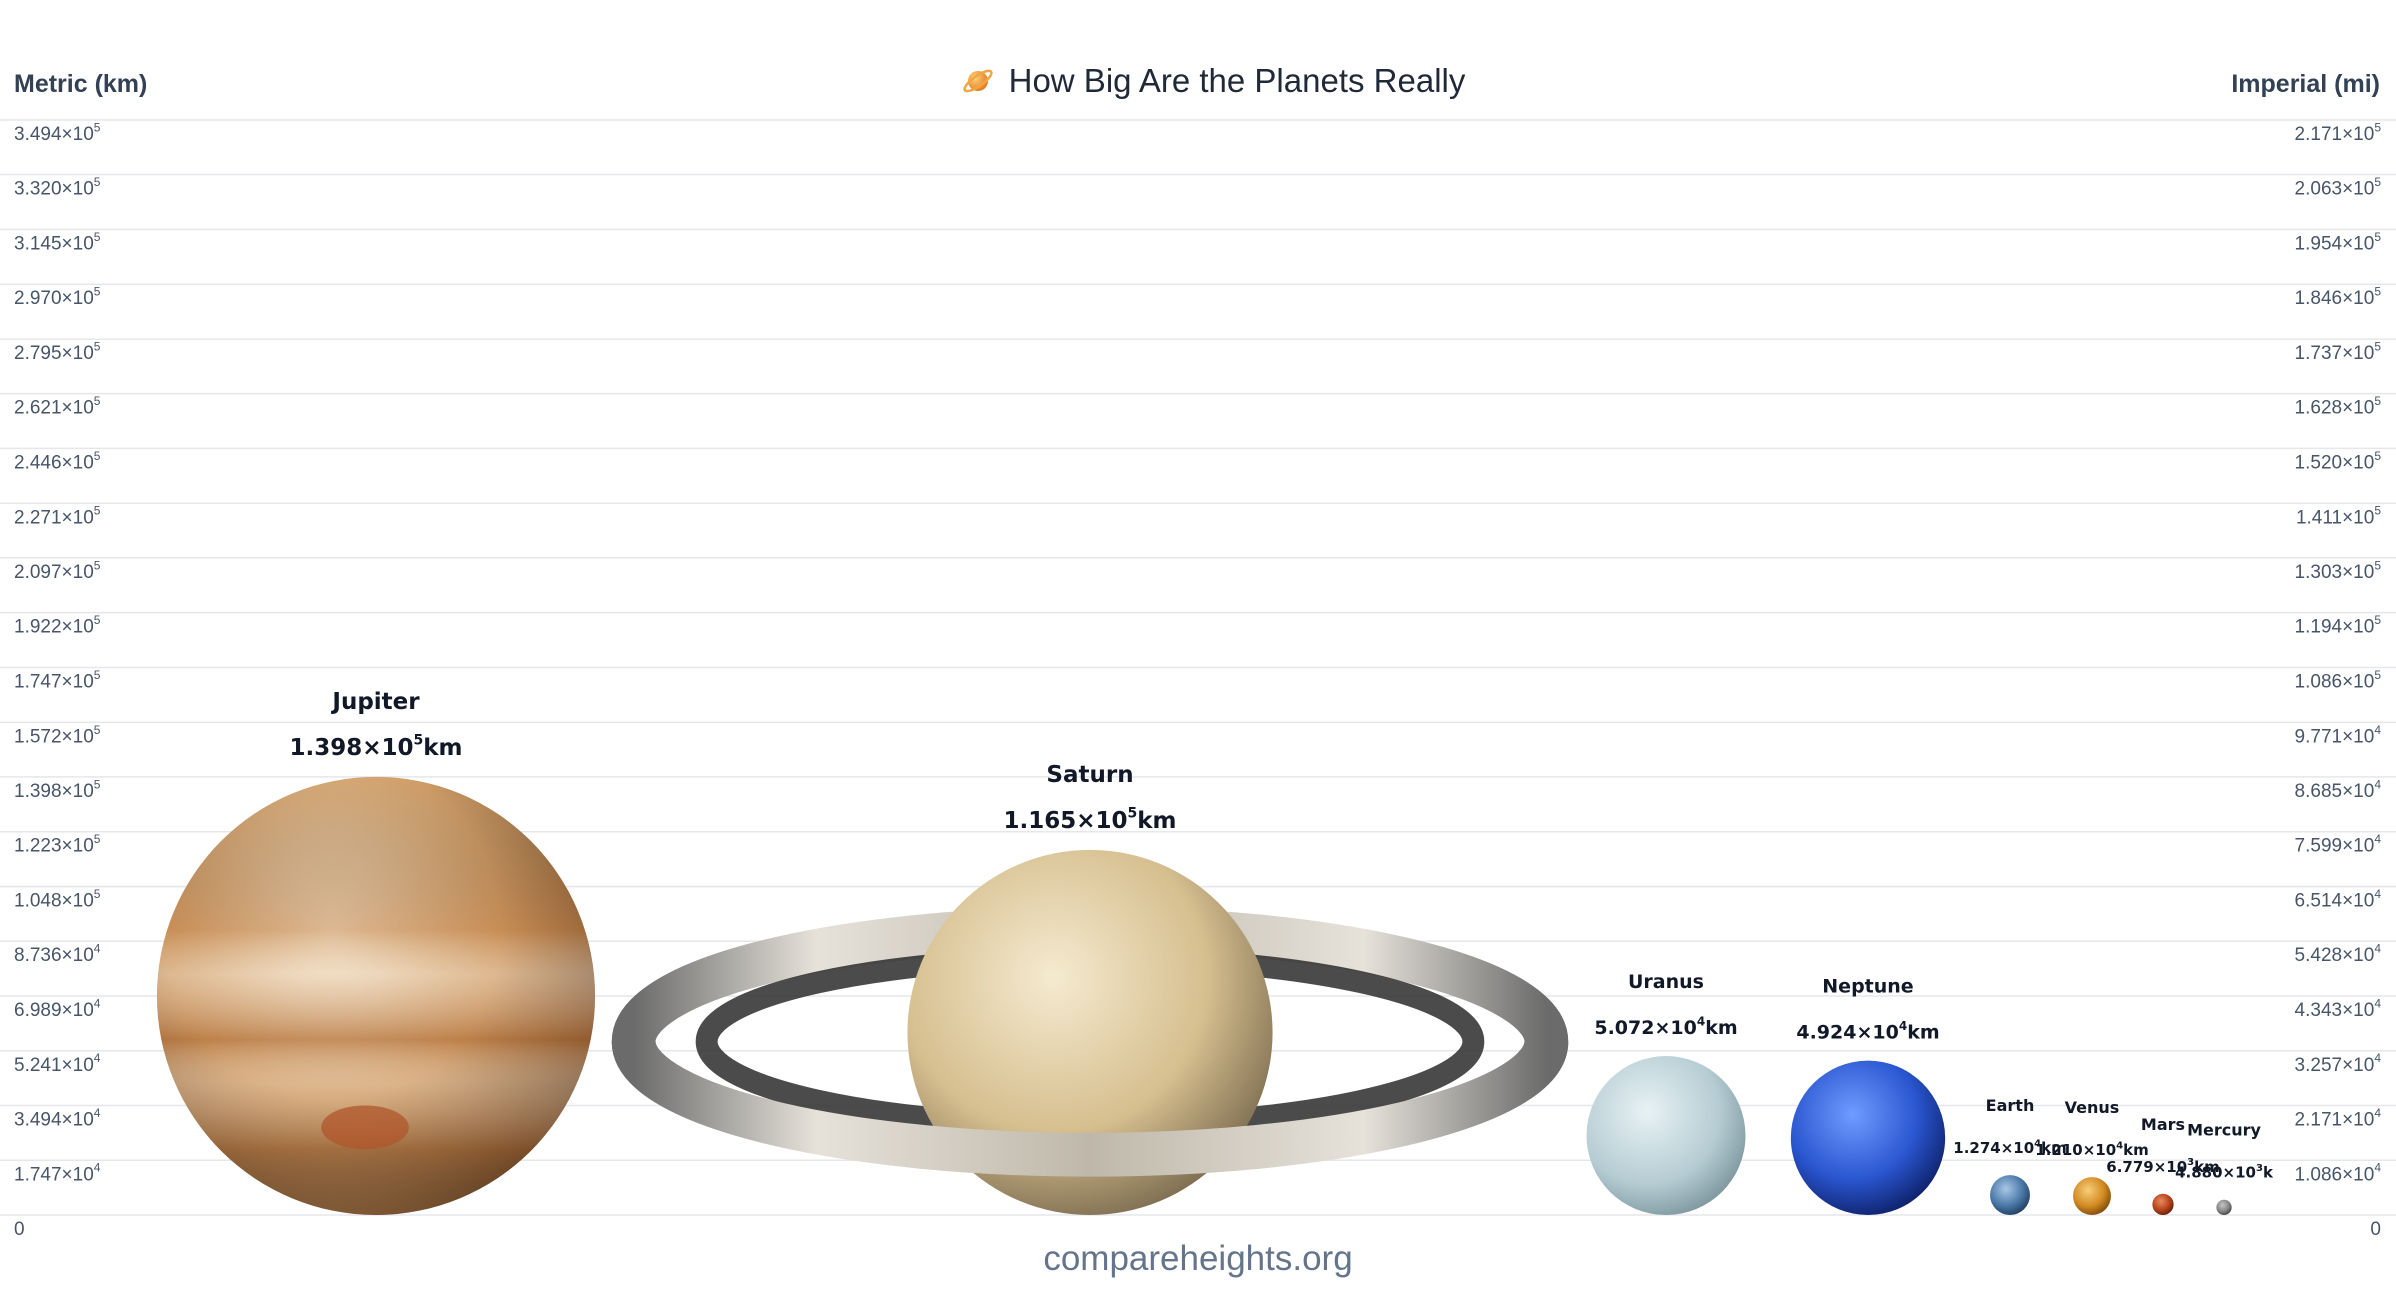  I want to click on planet-name-label: Venus, so click(2092, 1107).